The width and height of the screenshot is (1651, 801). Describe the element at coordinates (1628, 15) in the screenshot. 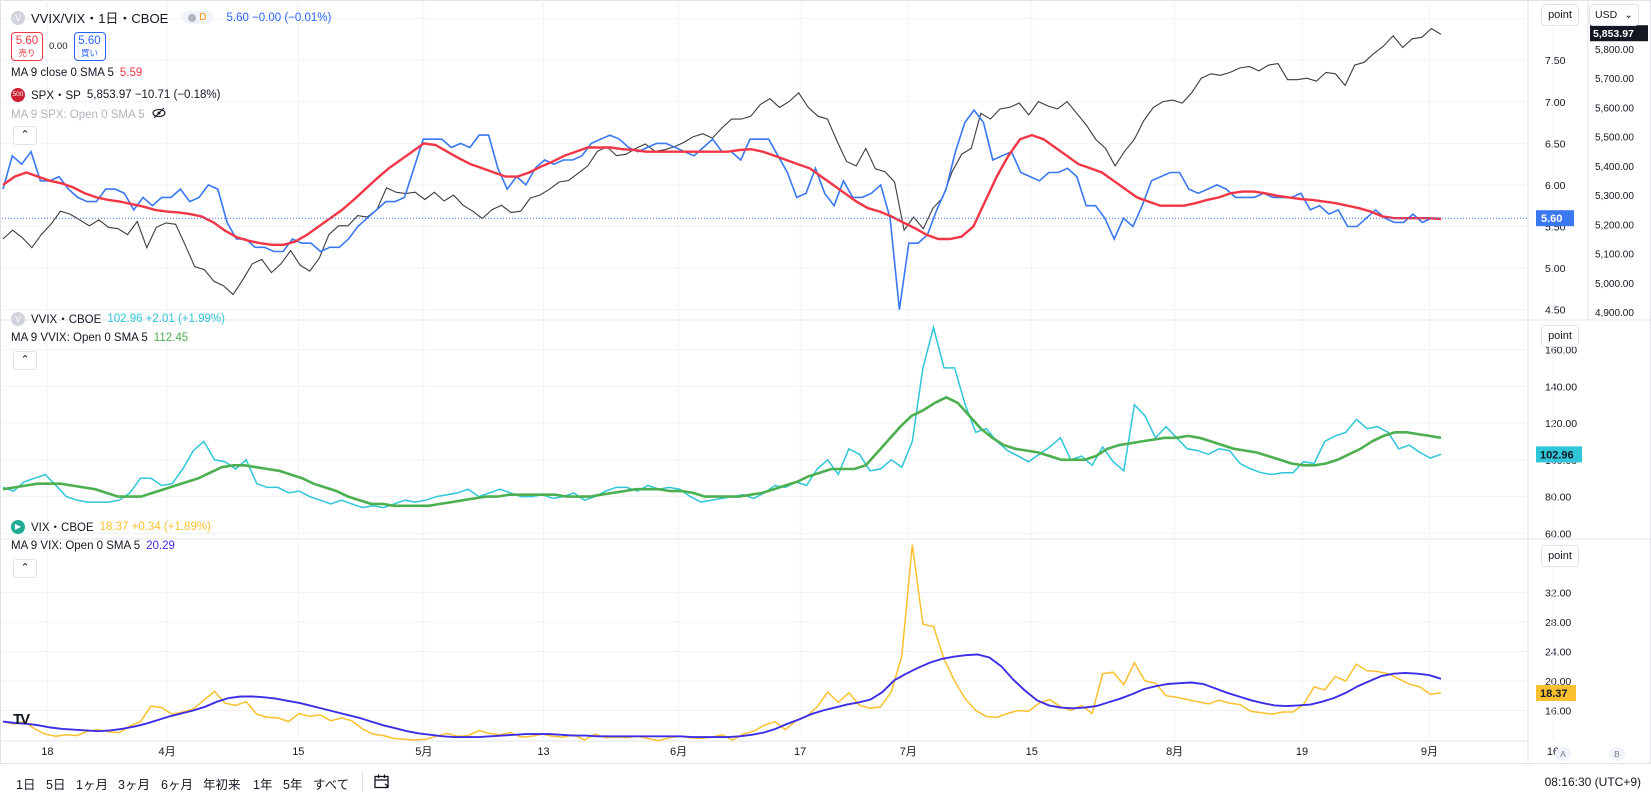

I see `chevron-down-icon: ⌄` at that location.